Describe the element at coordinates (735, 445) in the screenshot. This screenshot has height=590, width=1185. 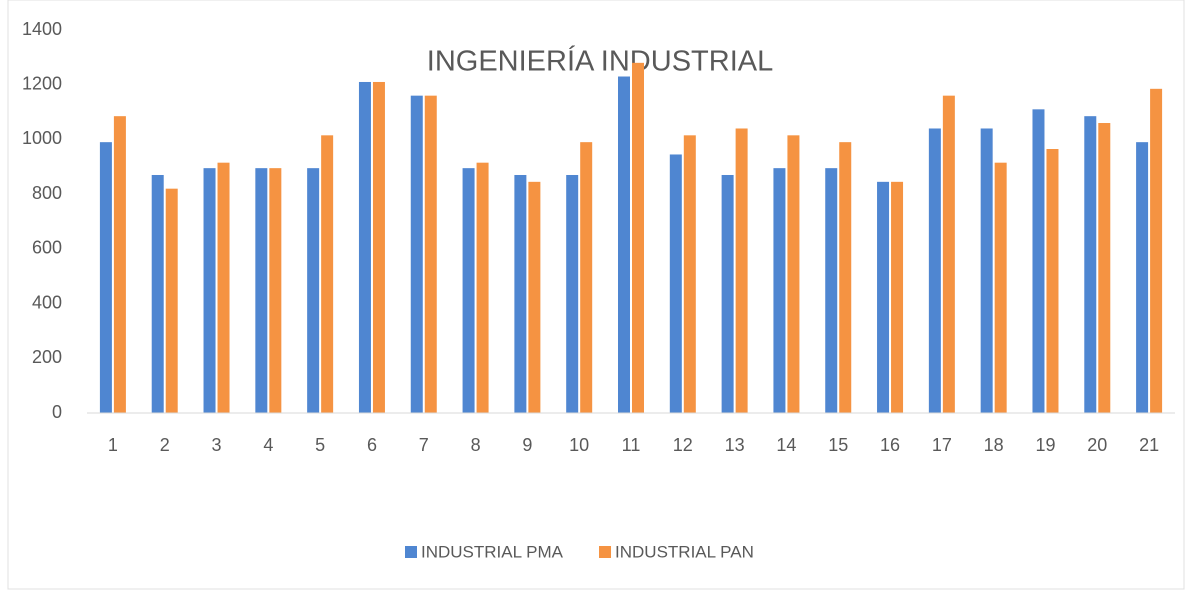
I see `x-tick-label: 13` at that location.